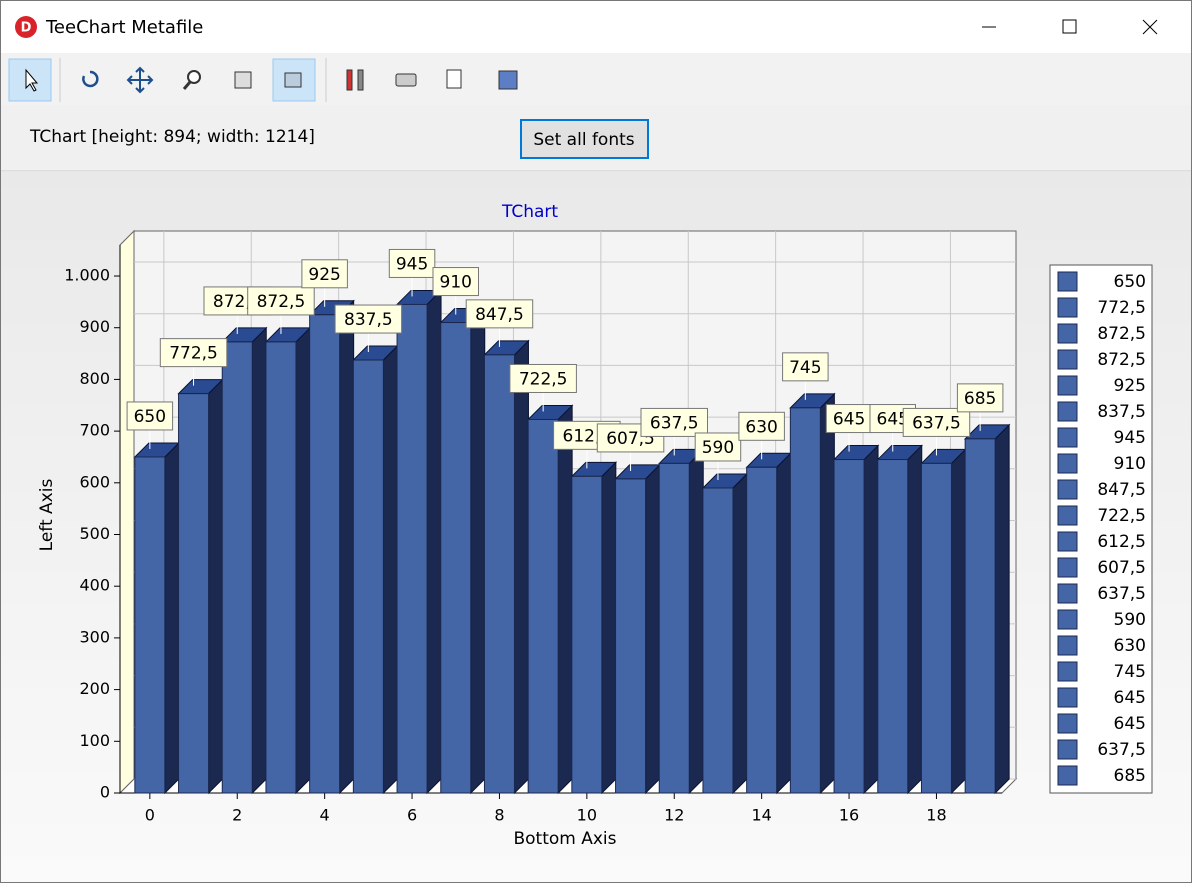 This screenshot has width=1192, height=883. I want to click on set-fonts-button, so click(584, 139).